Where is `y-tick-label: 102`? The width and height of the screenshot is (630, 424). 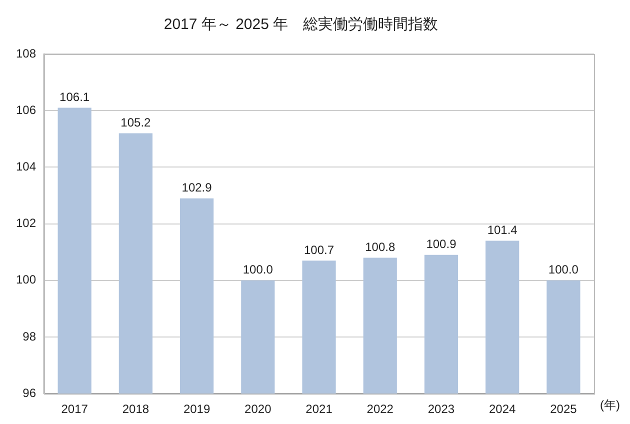
y-tick-label: 102 is located at coordinates (26, 223).